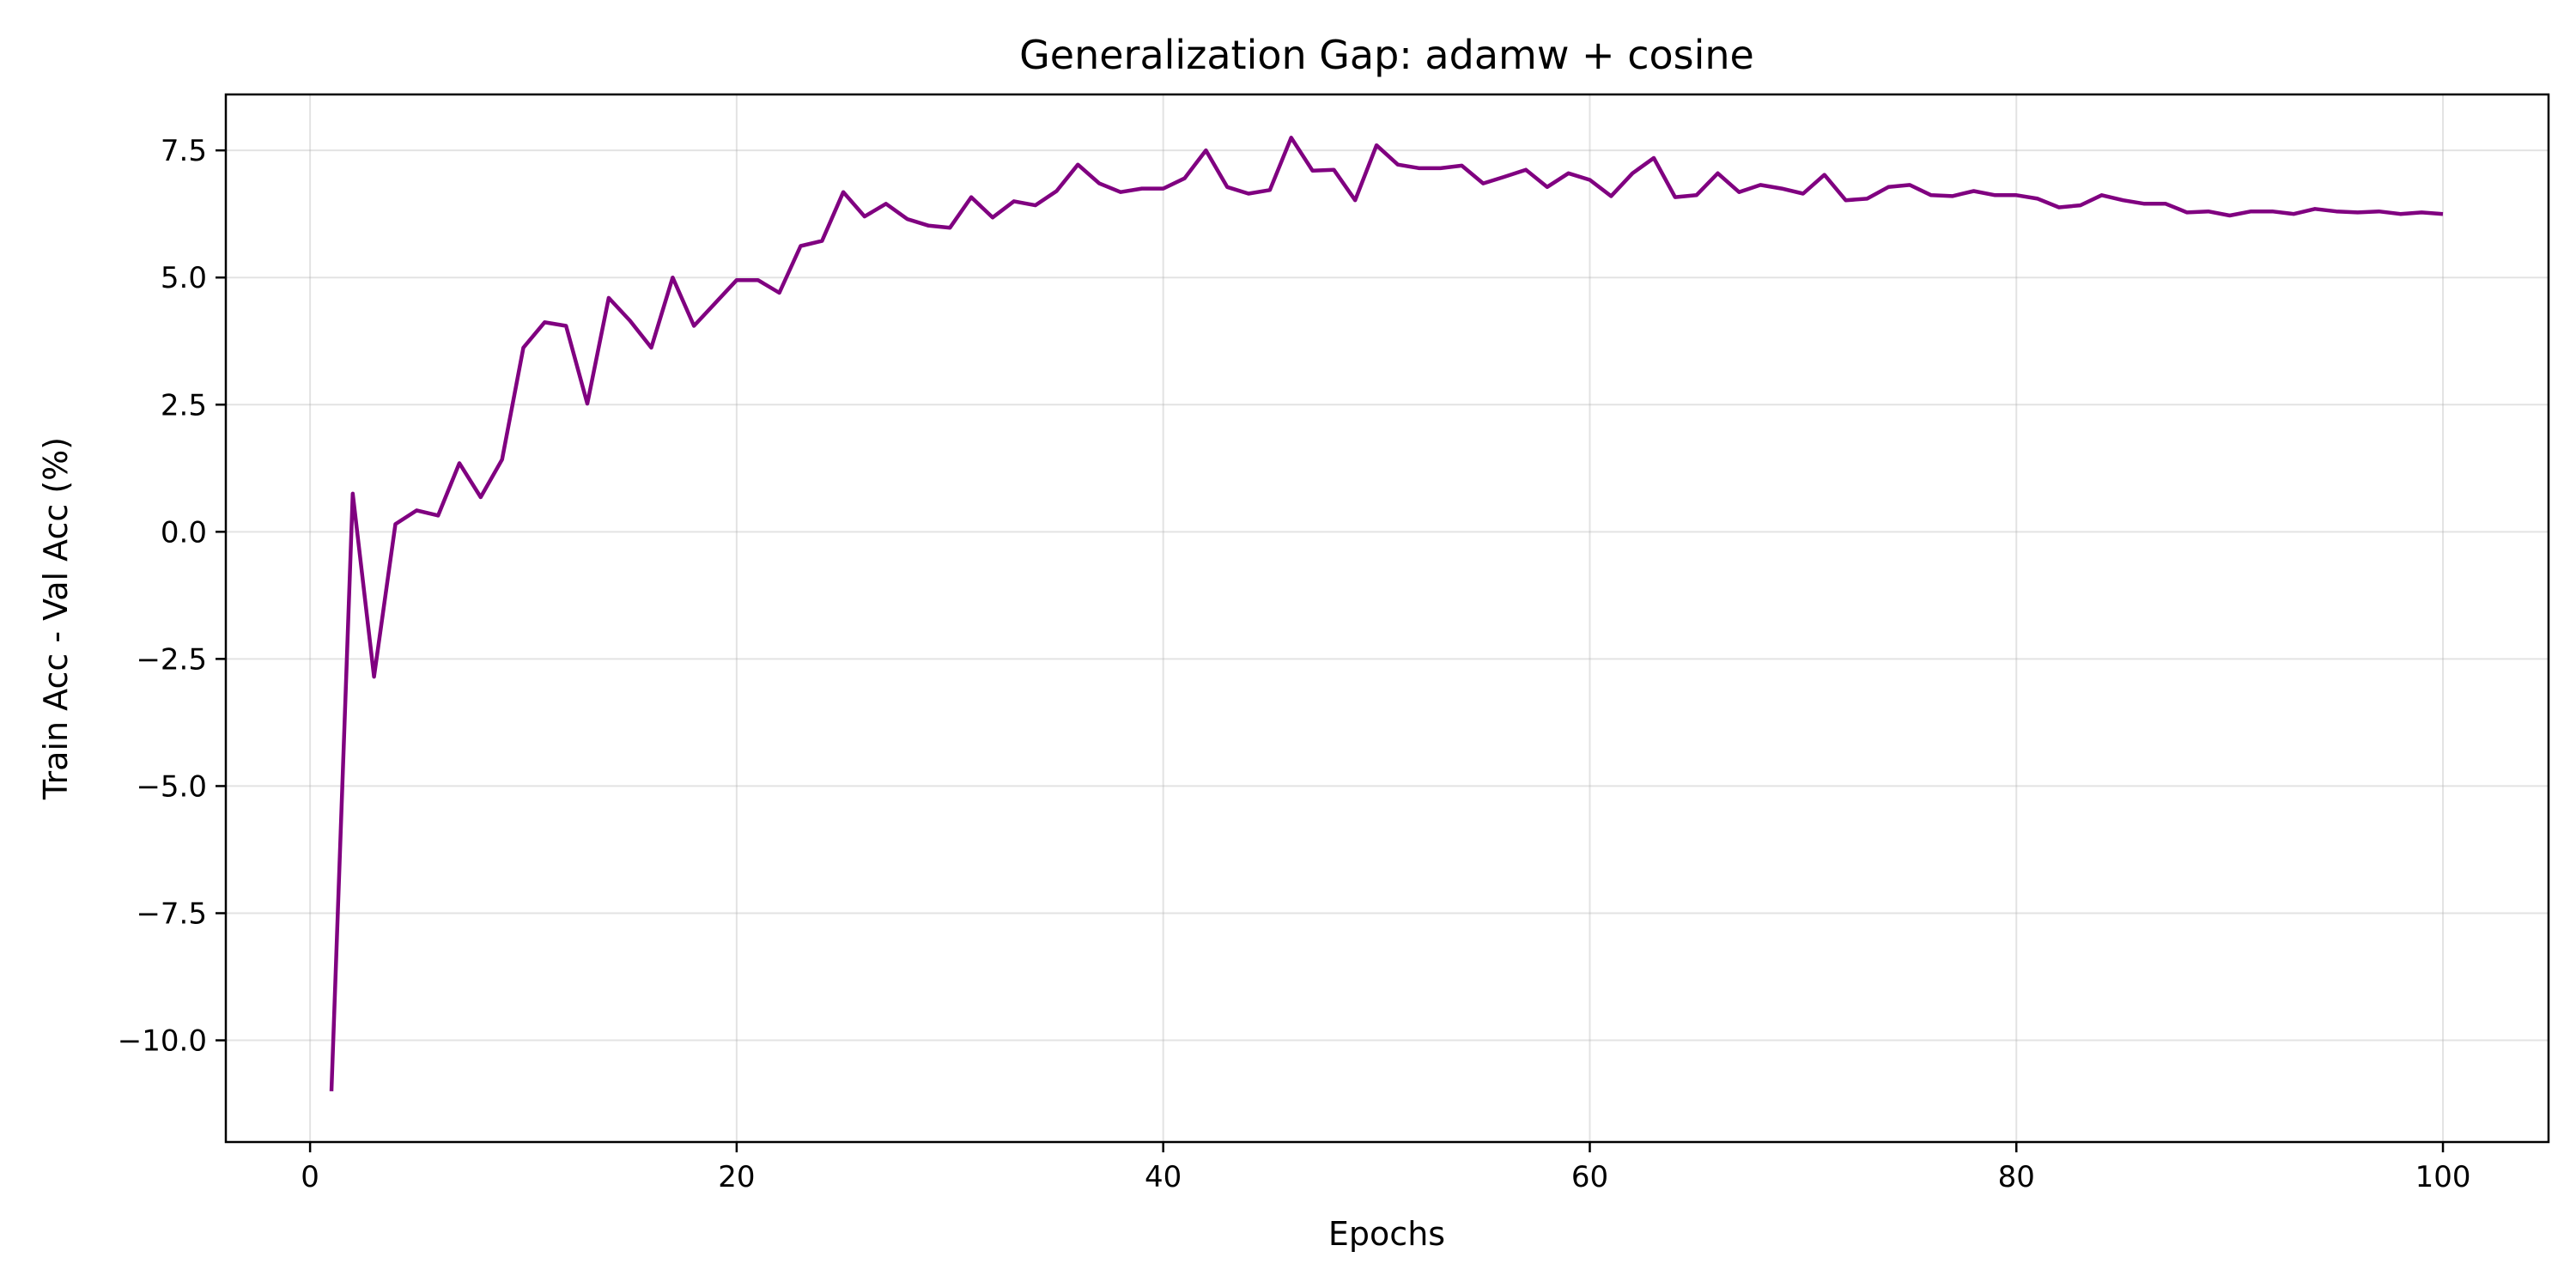 The width and height of the screenshot is (2576, 1288). Describe the element at coordinates (1163, 1177) in the screenshot. I see `x-tick-label: 40` at that location.